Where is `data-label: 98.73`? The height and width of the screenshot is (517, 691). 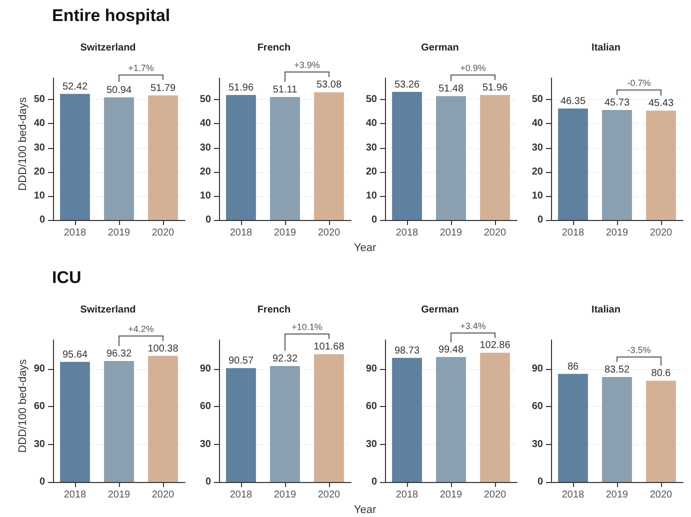 data-label: 98.73 is located at coordinates (407, 350).